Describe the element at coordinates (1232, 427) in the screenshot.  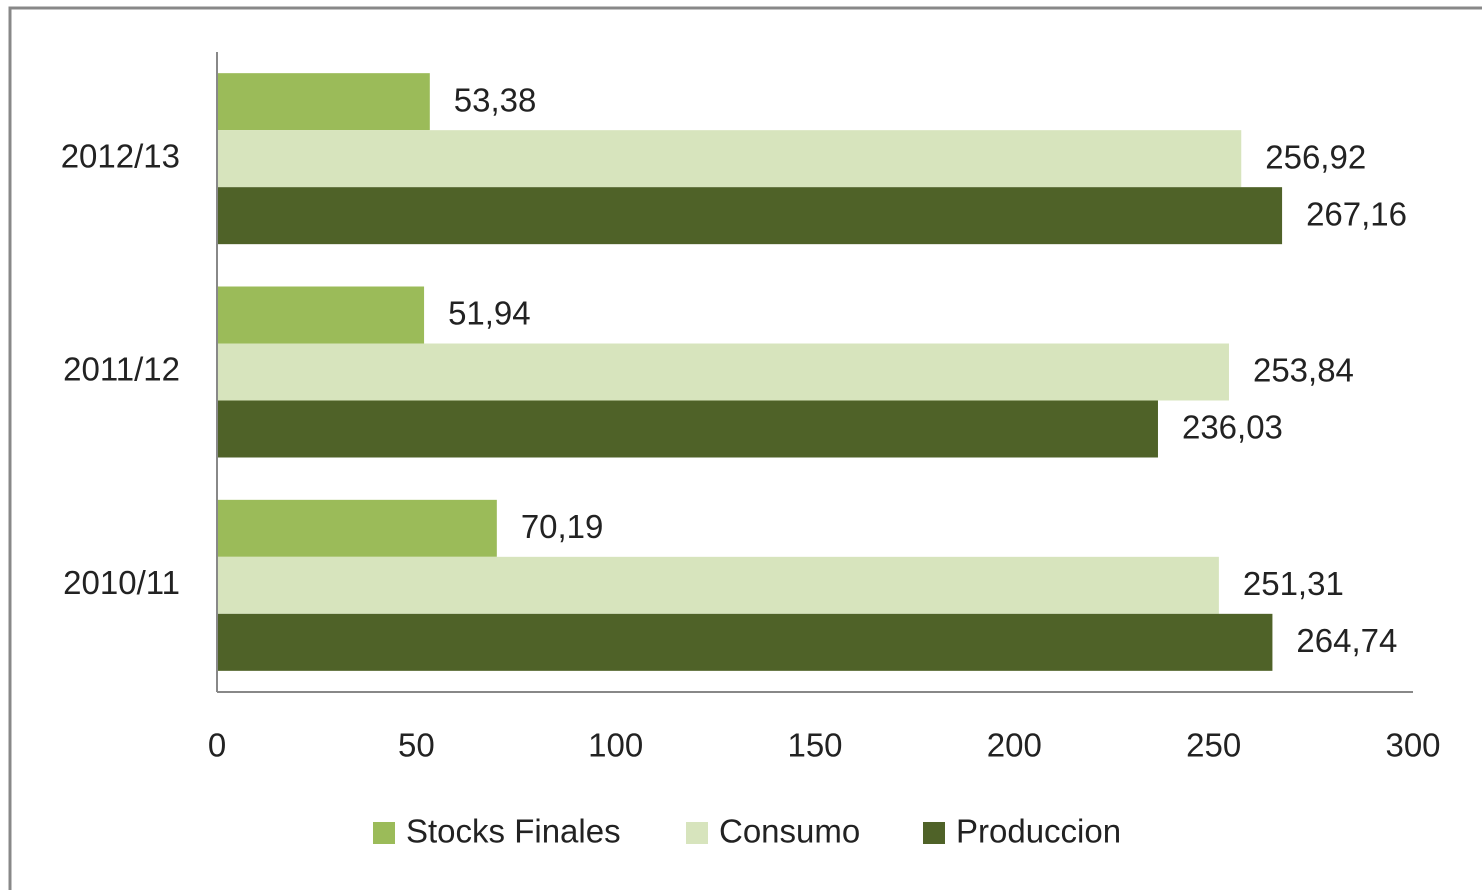
I see `value-label: 236,03` at that location.